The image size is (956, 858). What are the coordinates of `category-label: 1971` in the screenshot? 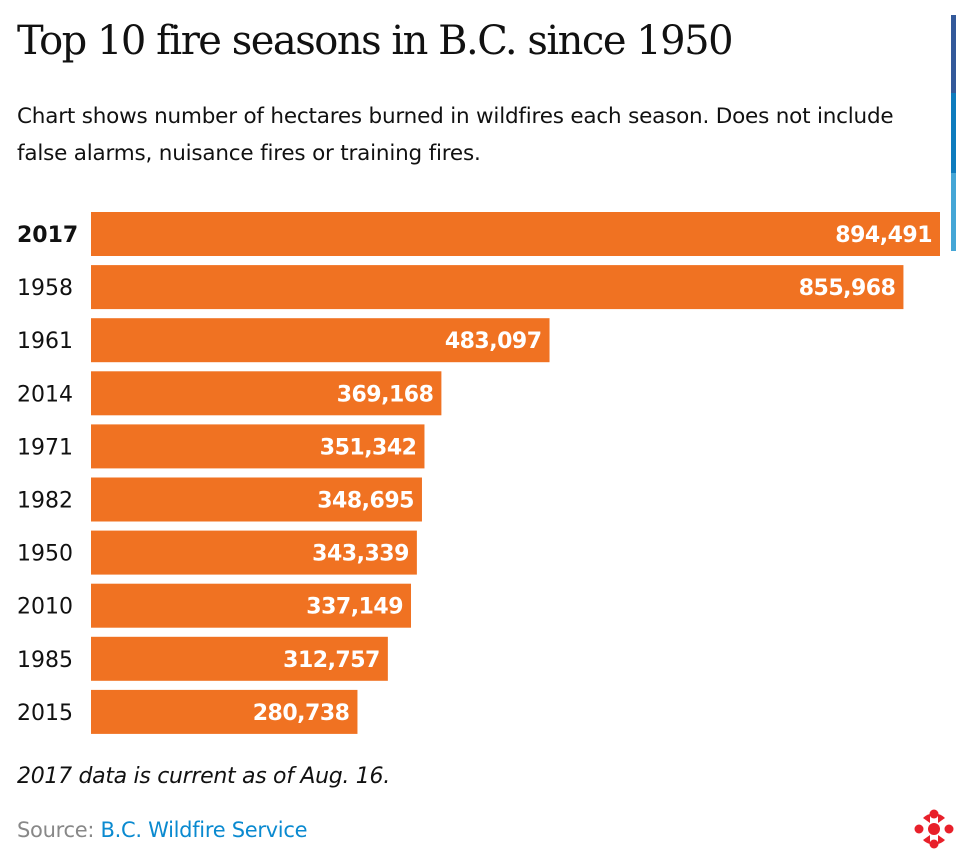 It's located at (45, 447).